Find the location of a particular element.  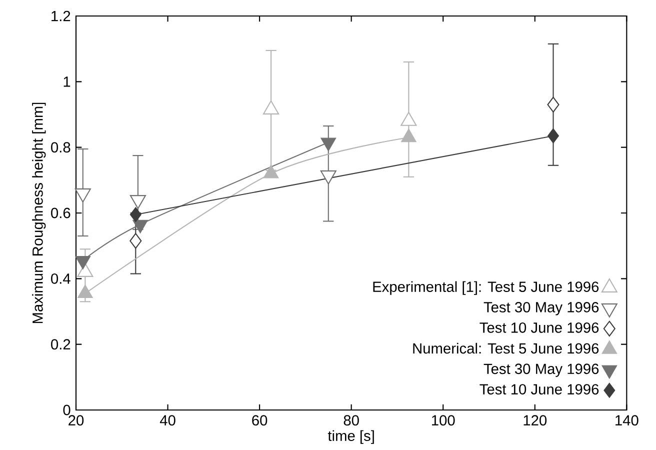

y-tick-label: 1 is located at coordinates (67, 81).